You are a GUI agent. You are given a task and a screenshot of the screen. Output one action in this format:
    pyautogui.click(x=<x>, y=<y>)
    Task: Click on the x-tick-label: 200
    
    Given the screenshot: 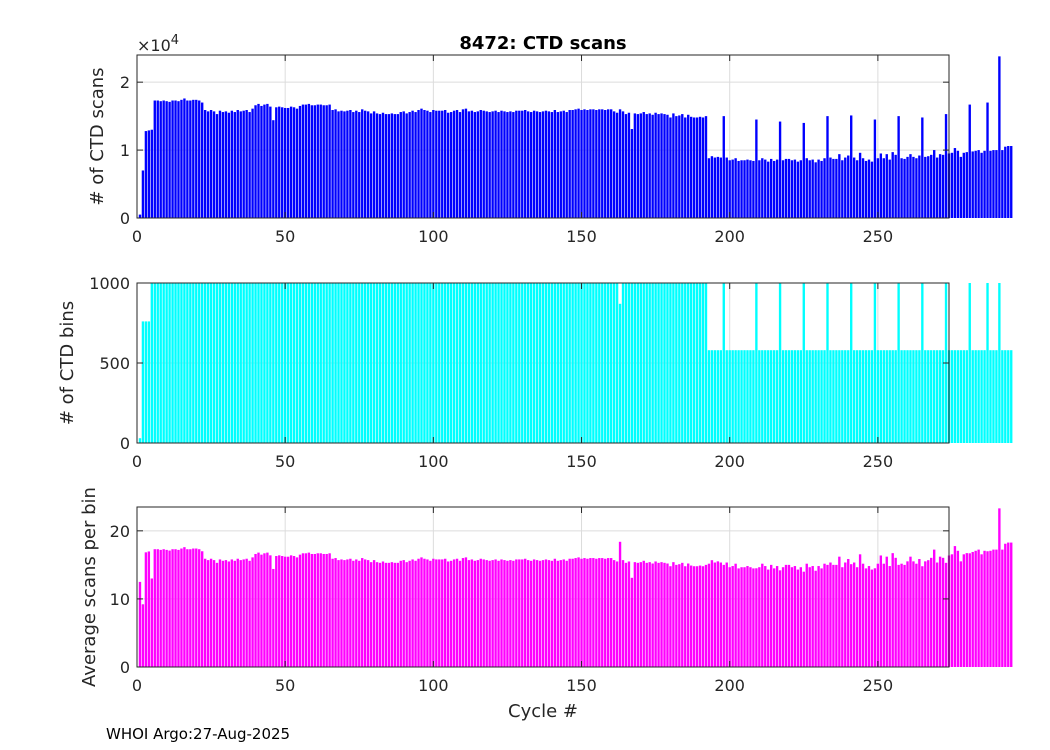 What is the action you would take?
    pyautogui.click(x=729, y=236)
    